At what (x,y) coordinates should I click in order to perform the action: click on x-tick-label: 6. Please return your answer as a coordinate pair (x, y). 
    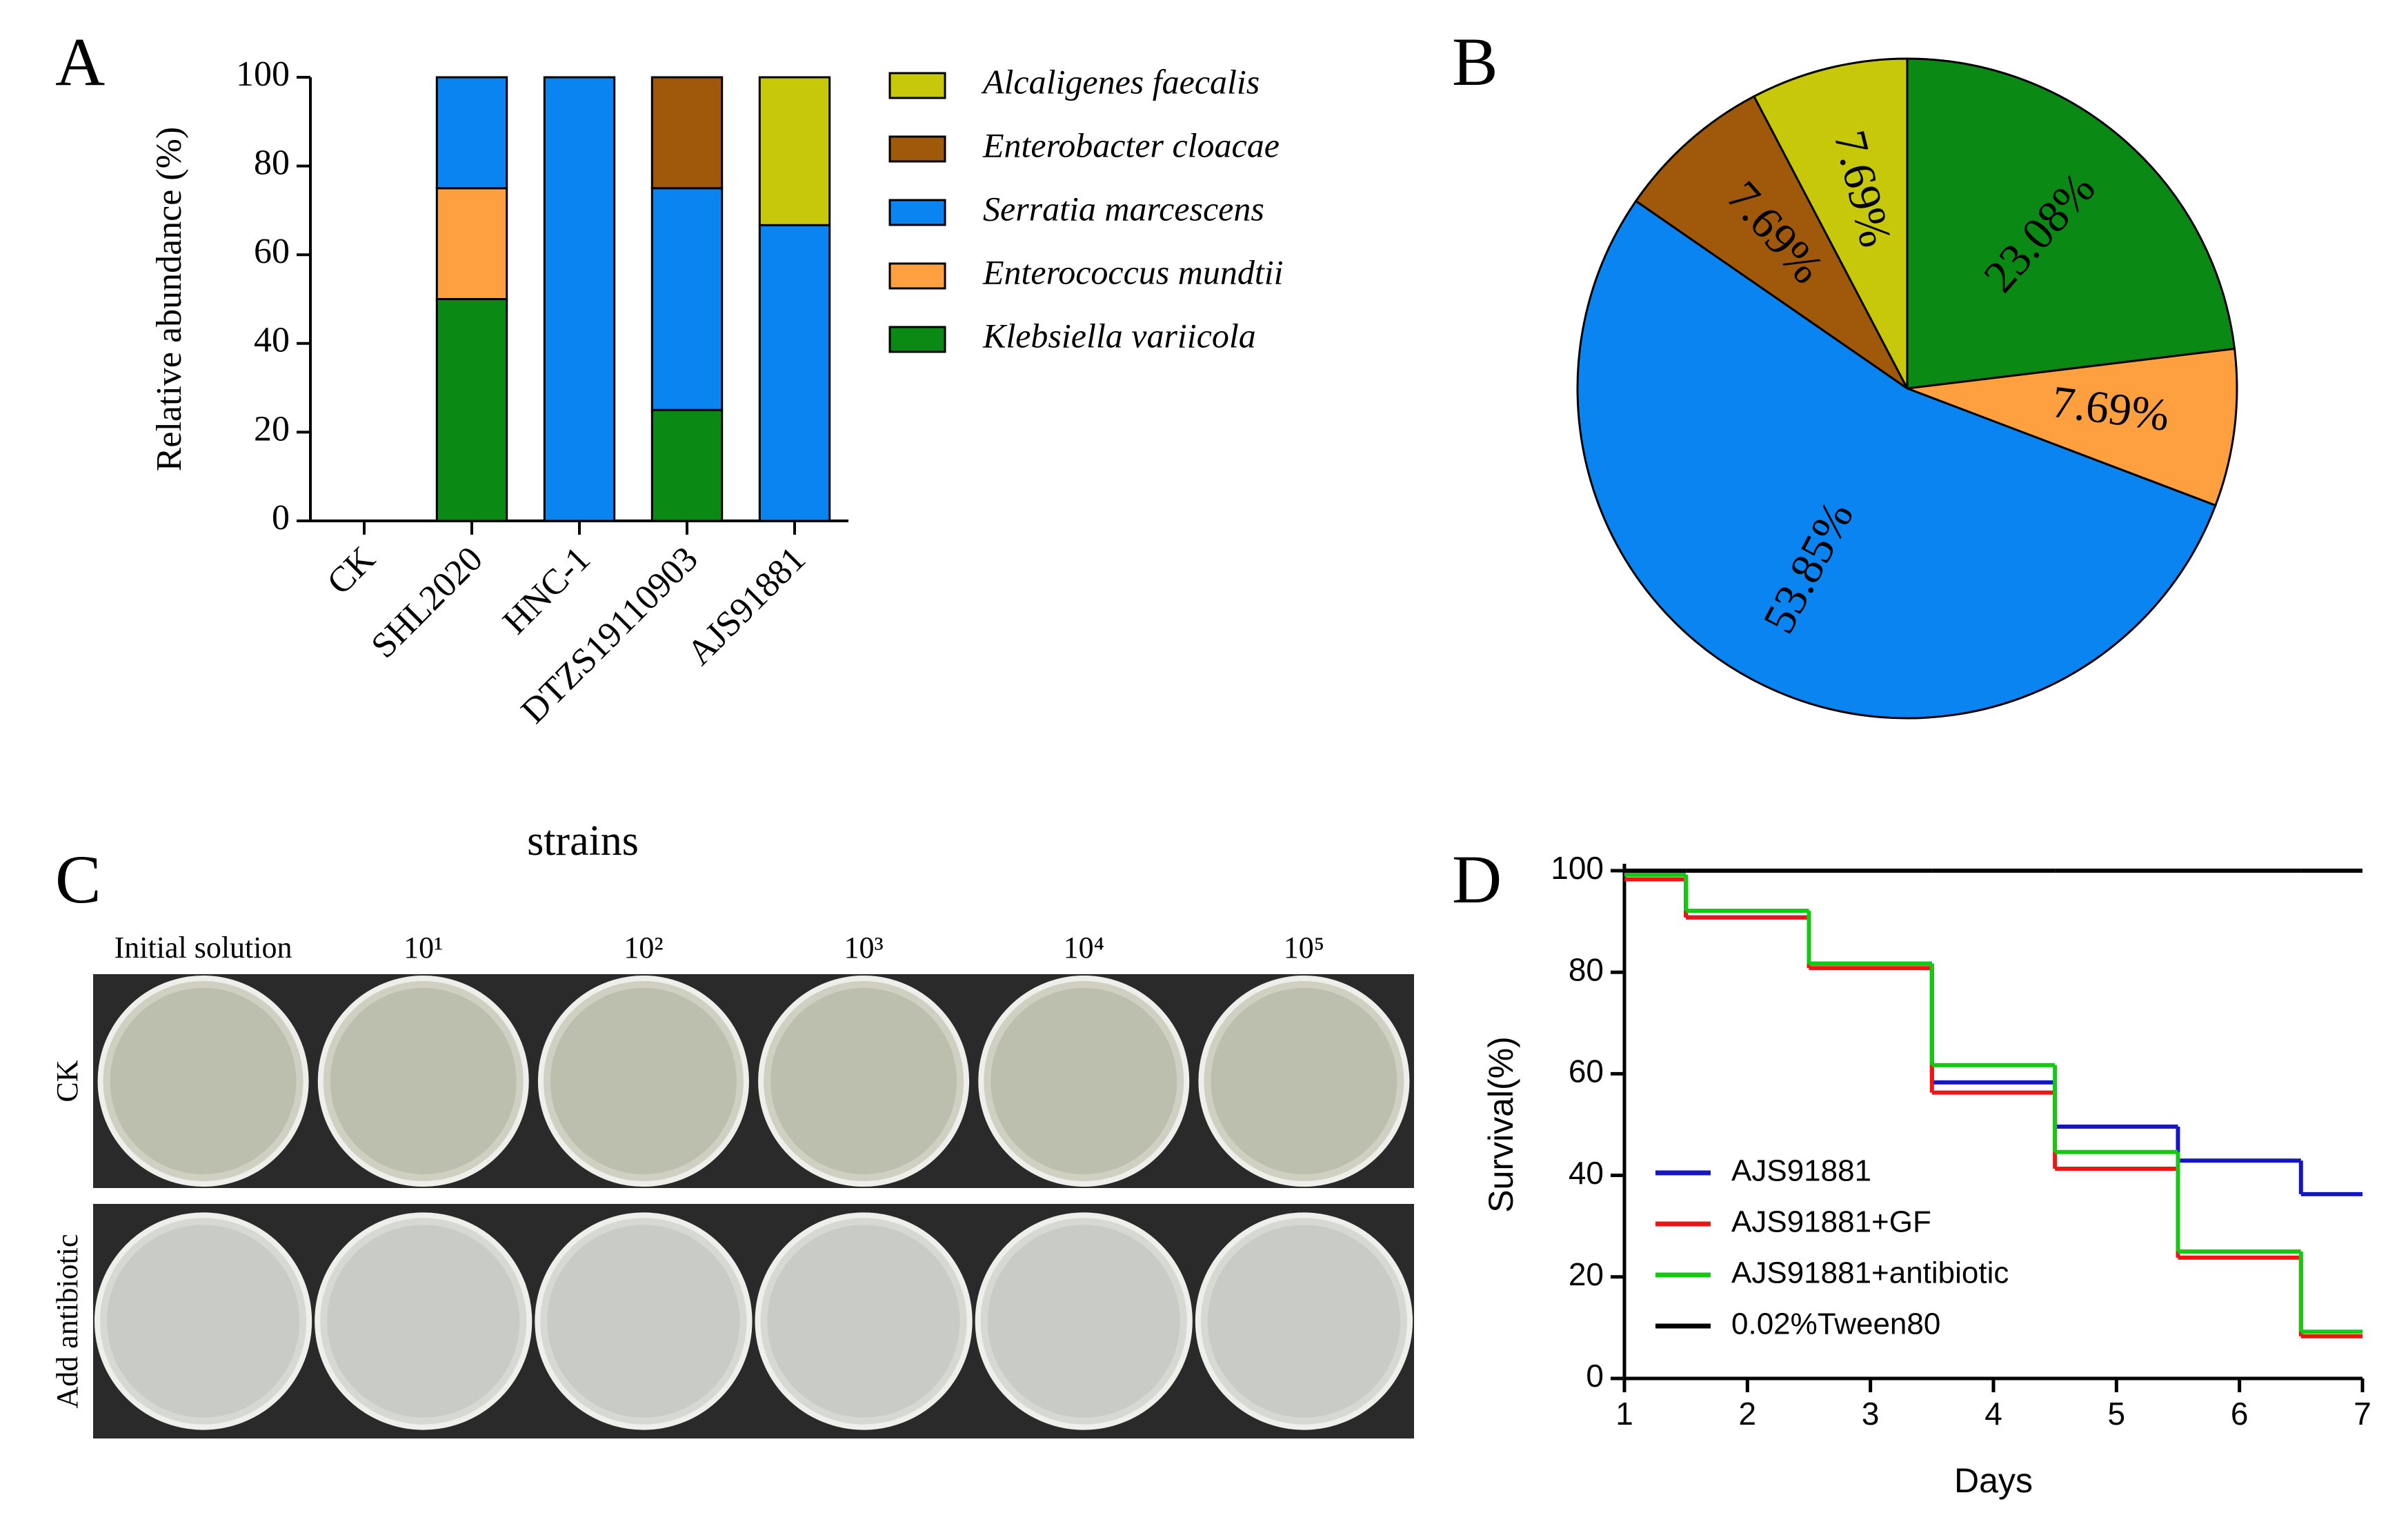
    Looking at the image, I should click on (2240, 1414).